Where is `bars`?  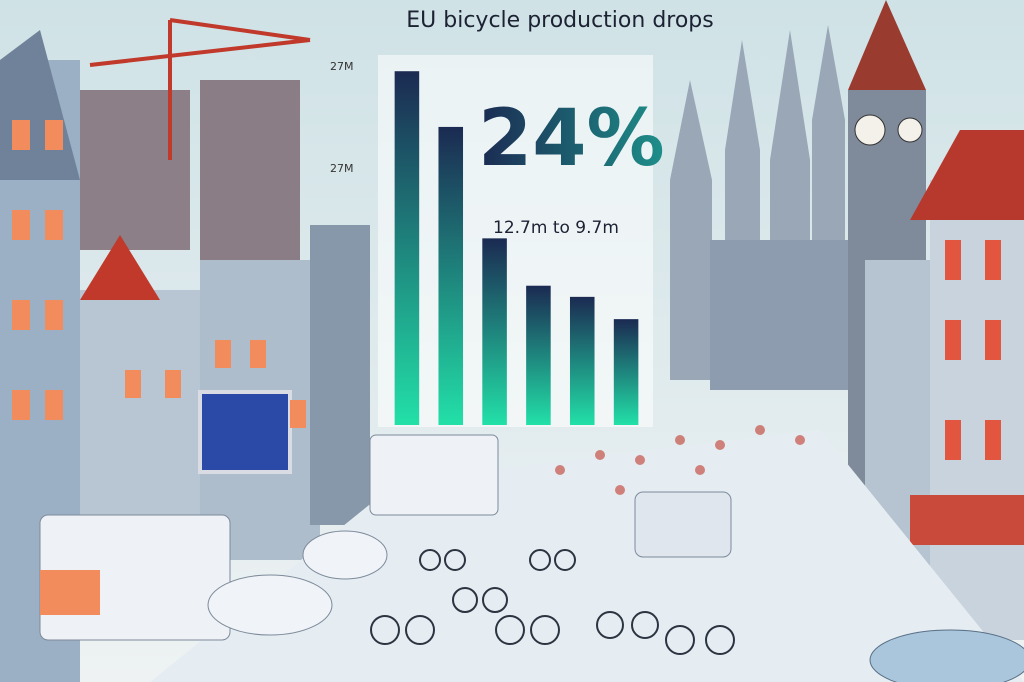 bars is located at coordinates (516, 248).